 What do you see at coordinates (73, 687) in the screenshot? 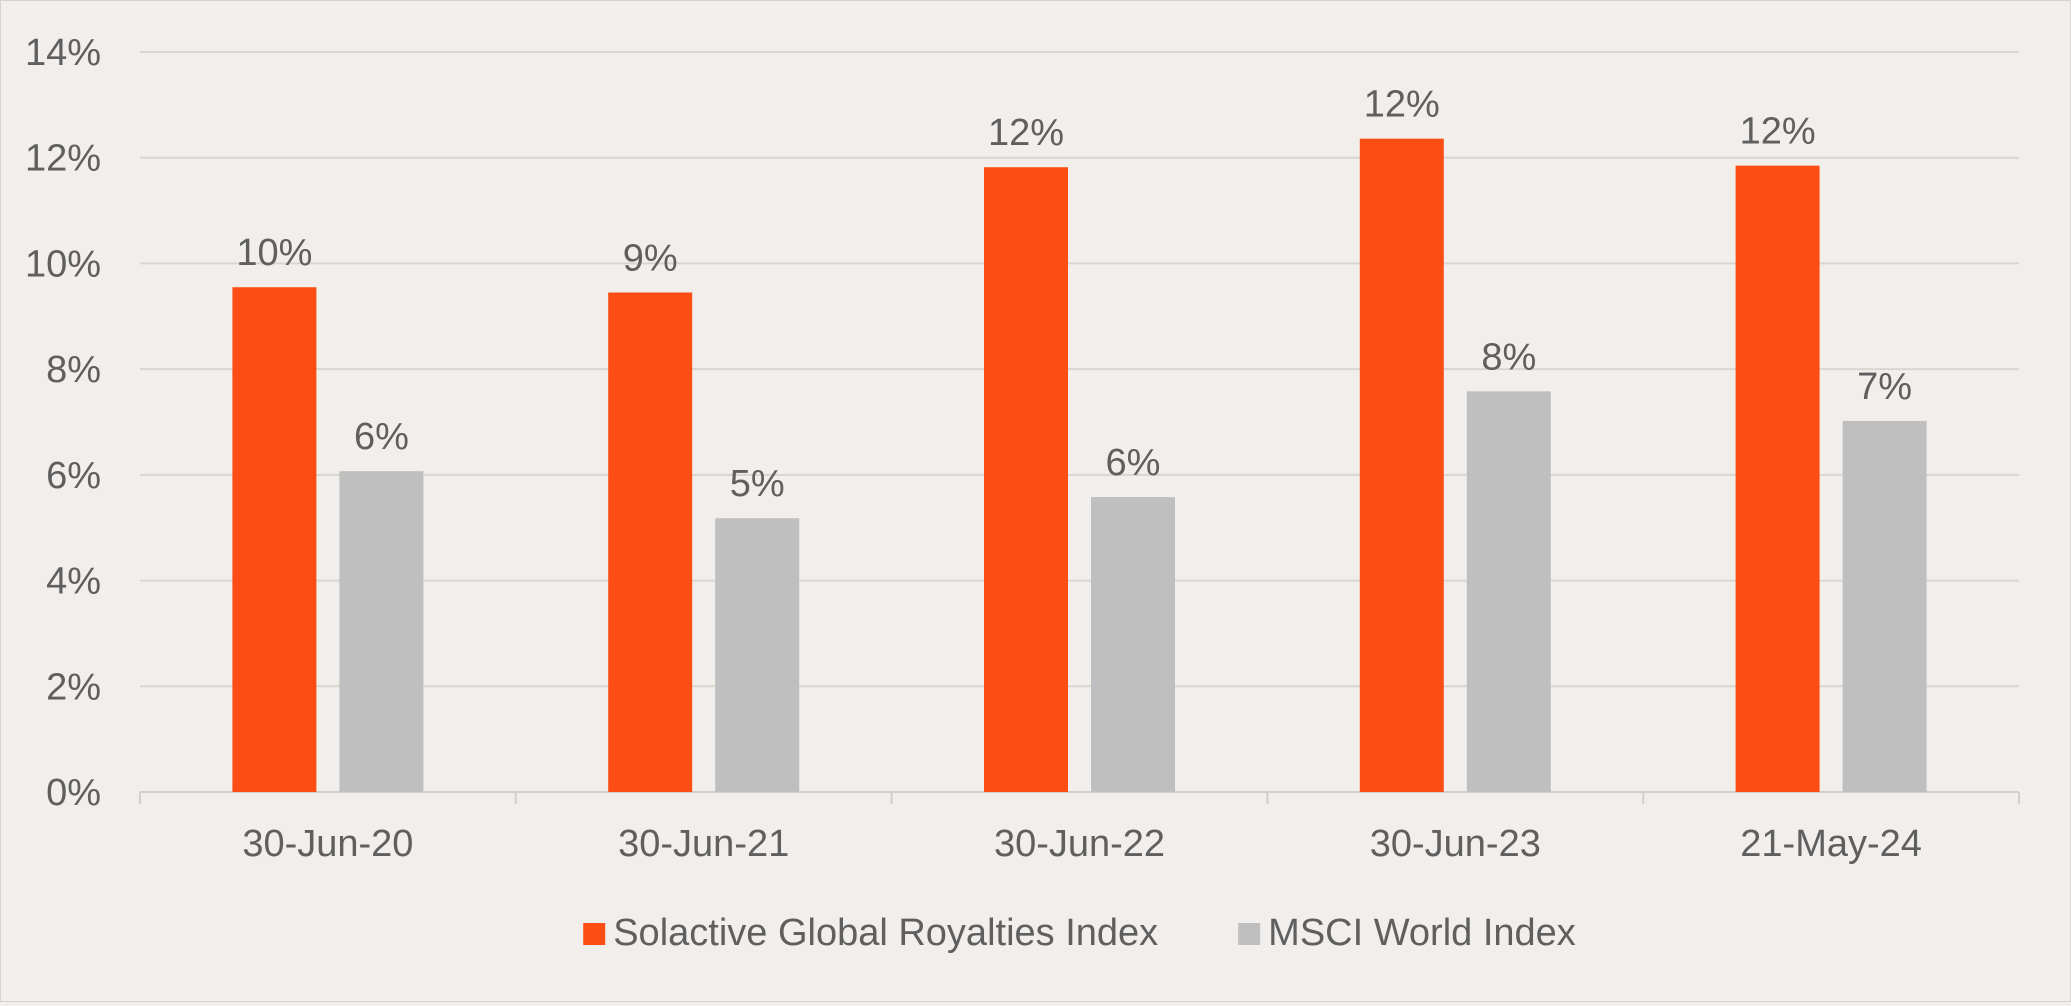
I see `y-tick-label: 2%` at bounding box center [73, 687].